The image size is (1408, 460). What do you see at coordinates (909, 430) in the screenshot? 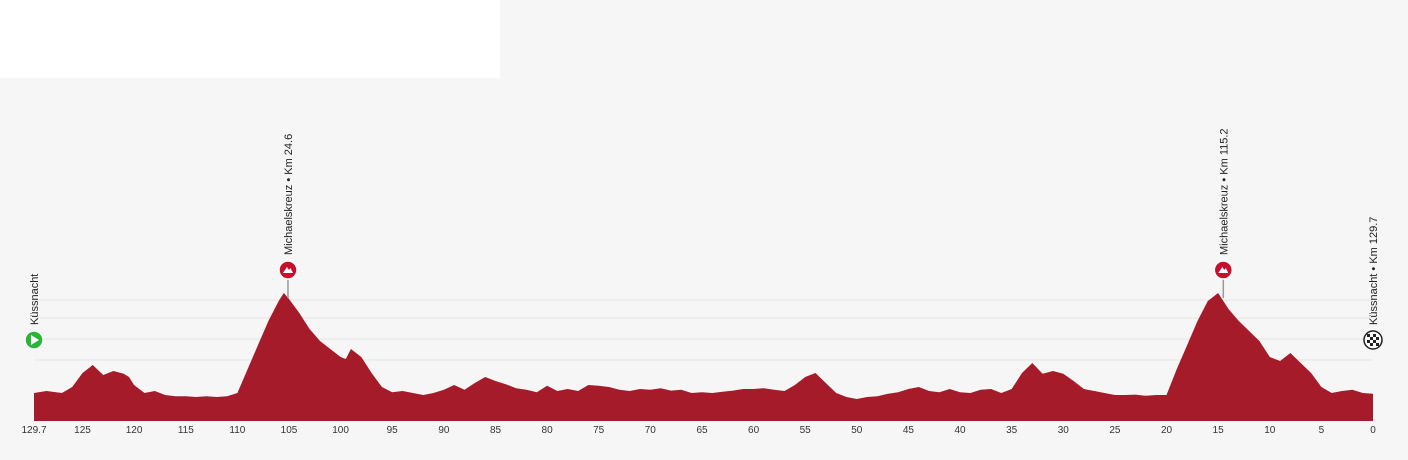
I see `x-tick-label: 45` at bounding box center [909, 430].